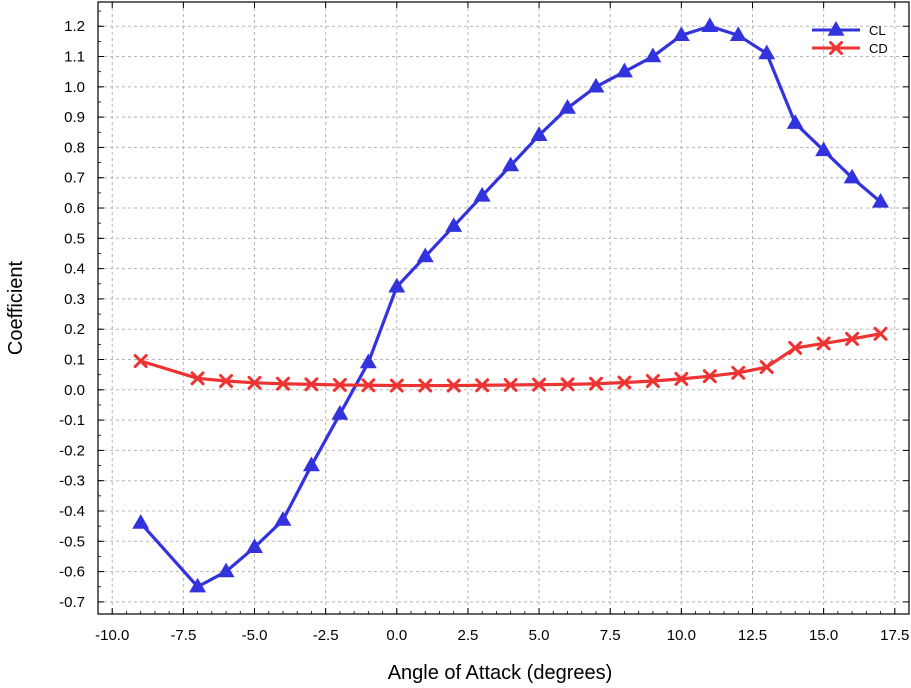 The image size is (911, 688). Describe the element at coordinates (255, 635) in the screenshot. I see `x-tick-label: -5.0` at that location.